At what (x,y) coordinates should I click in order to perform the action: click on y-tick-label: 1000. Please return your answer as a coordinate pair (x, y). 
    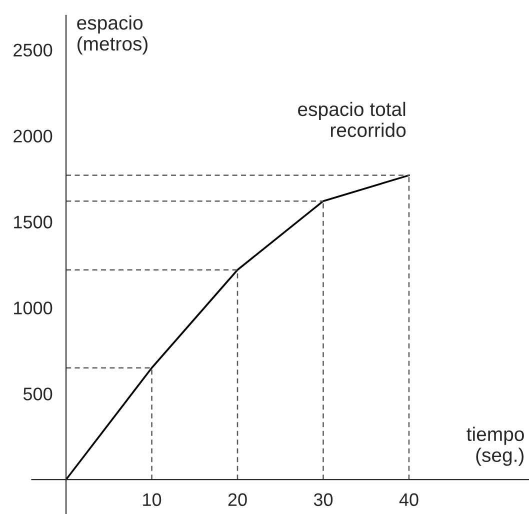
    Looking at the image, I should click on (33, 308).